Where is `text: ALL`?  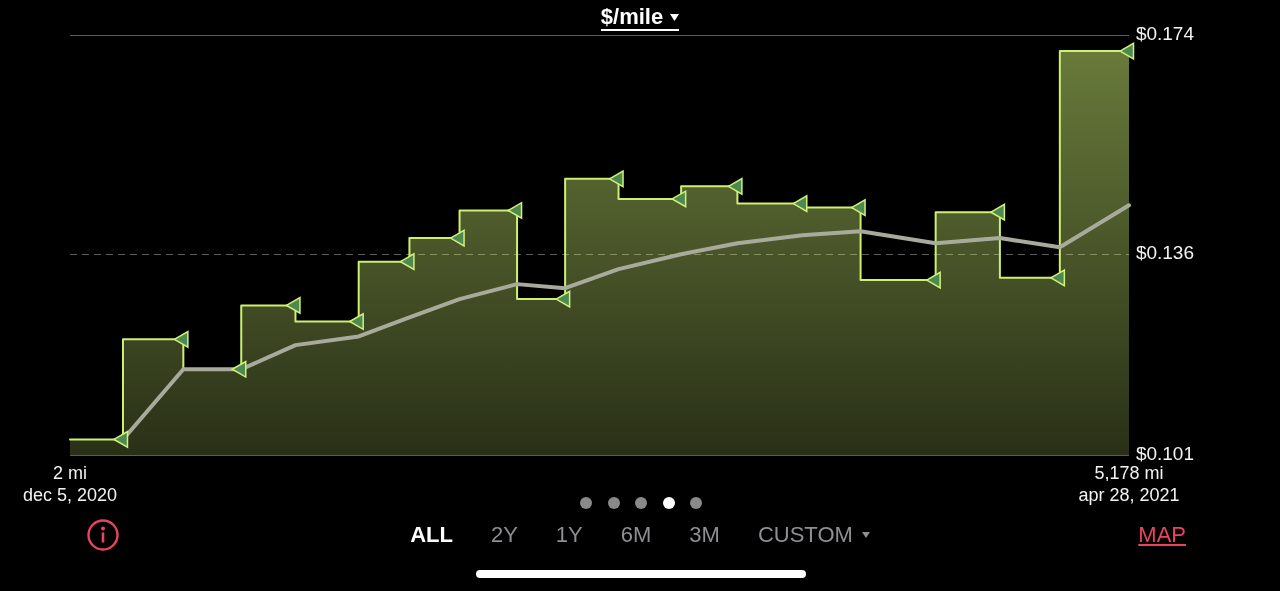 text: ALL is located at coordinates (431, 535).